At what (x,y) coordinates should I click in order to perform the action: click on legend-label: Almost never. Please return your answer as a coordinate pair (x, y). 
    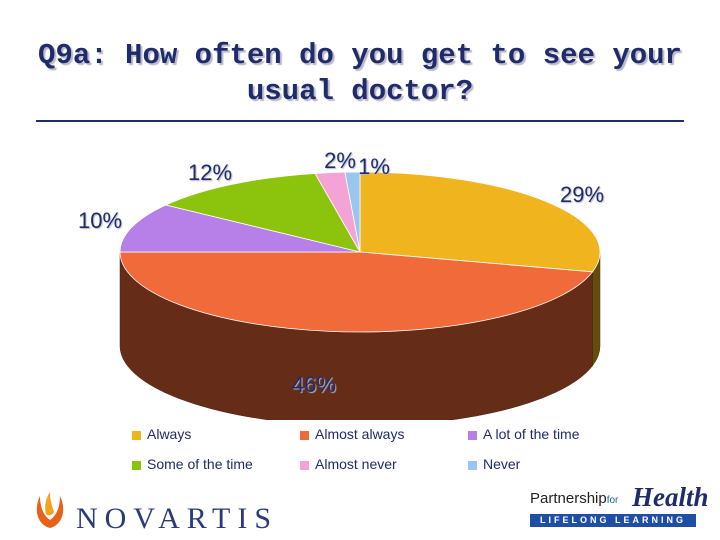
    Looking at the image, I should click on (356, 464).